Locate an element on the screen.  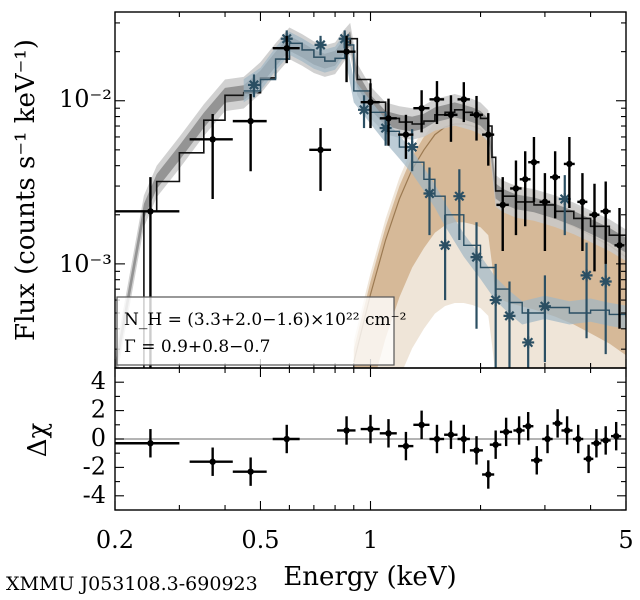
residual-ytick-label: 2 is located at coordinates (98, 410).